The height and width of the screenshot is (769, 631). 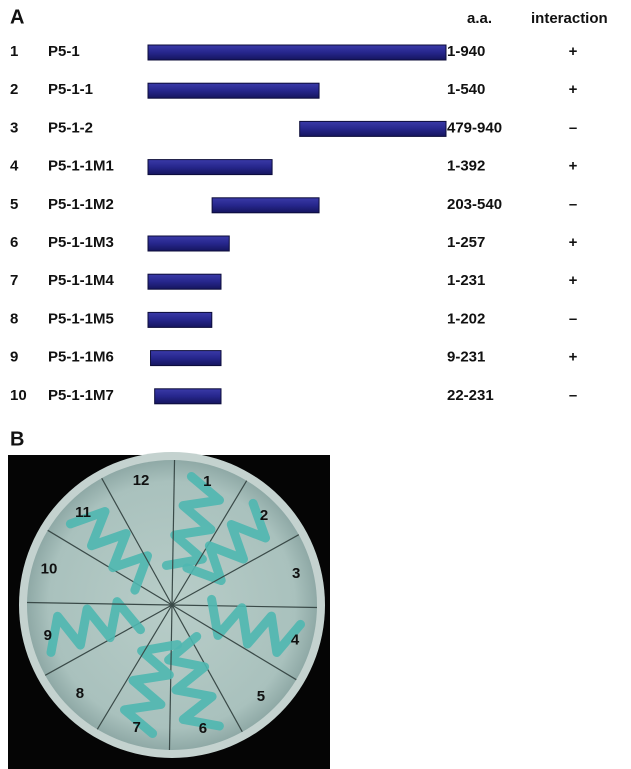 I want to click on column-header: interaction, so click(x=569, y=18).